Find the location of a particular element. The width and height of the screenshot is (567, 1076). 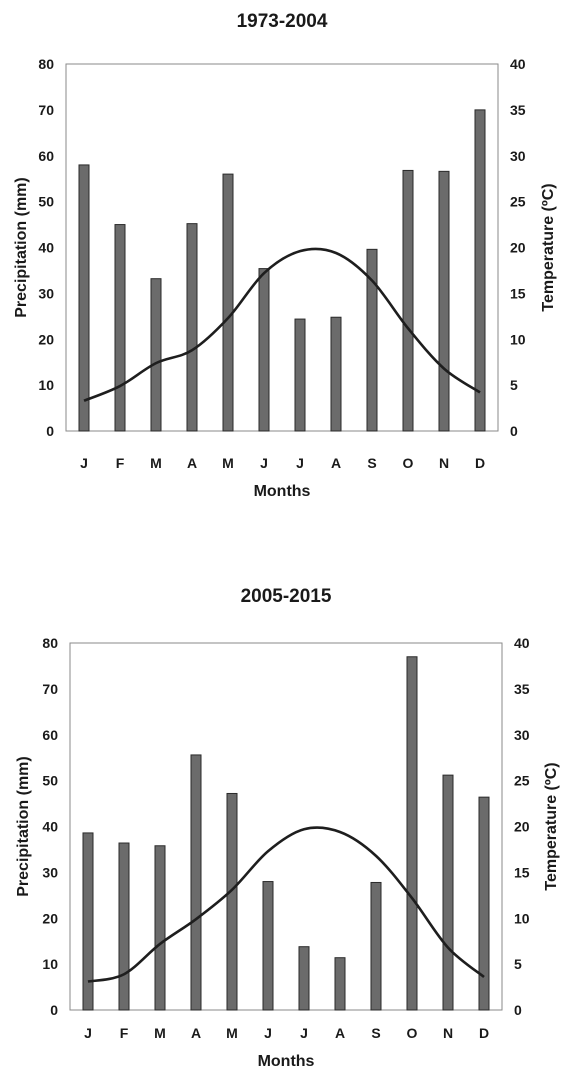

chart-title: 2005-2015 is located at coordinates (286, 596).